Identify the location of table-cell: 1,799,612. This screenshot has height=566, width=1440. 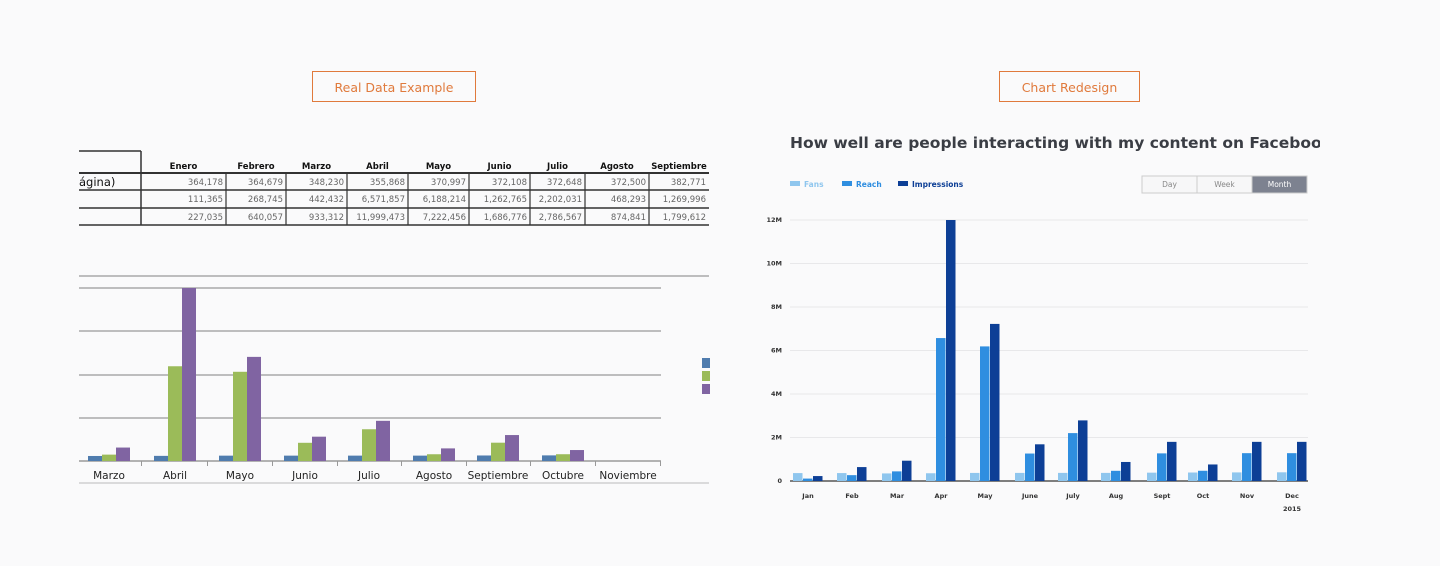
(684, 218).